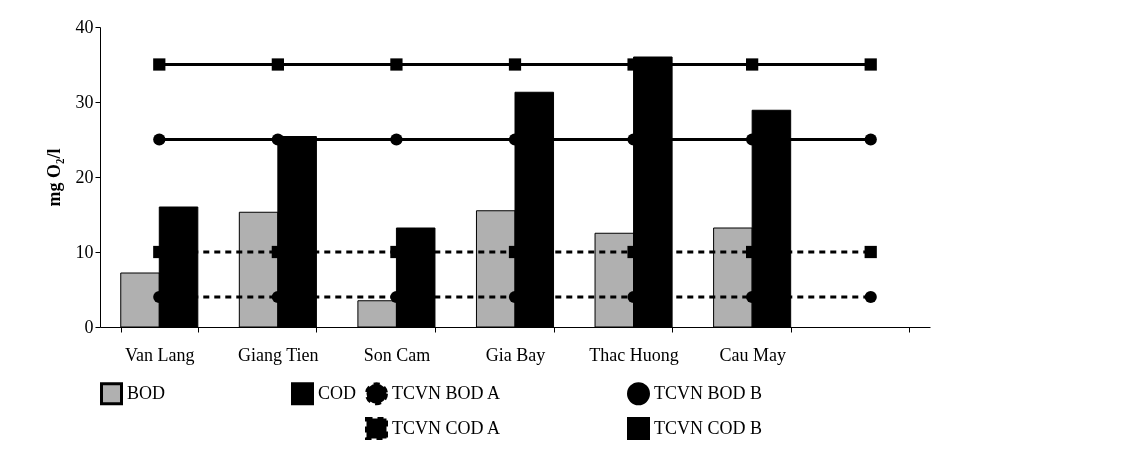 The width and height of the screenshot is (1122, 455). I want to click on legend-label: BOD, so click(146, 392).